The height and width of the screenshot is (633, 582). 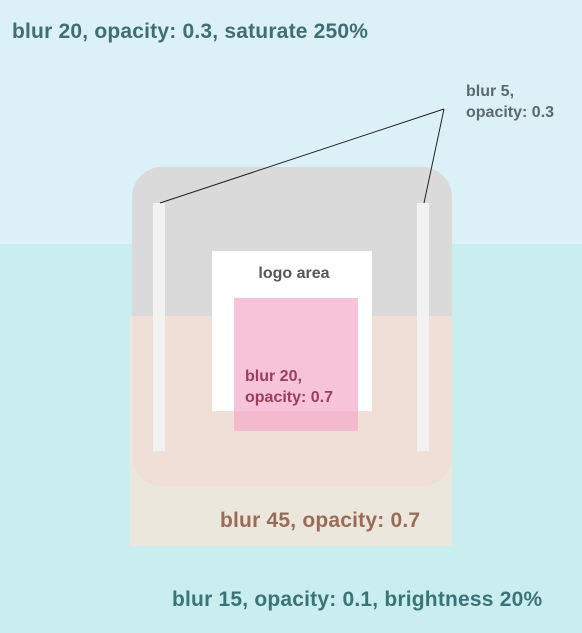 What do you see at coordinates (423, 327) in the screenshot?
I see `right-blur-strip` at bounding box center [423, 327].